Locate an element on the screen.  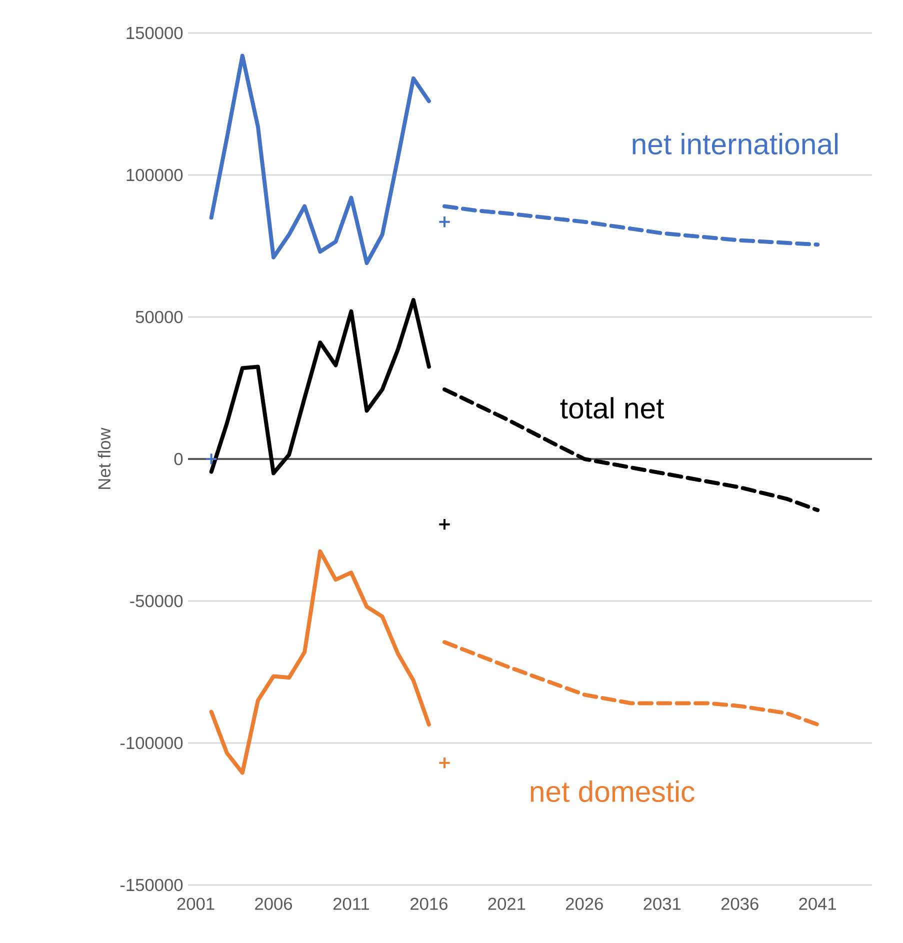
x-tick-label: 2036 is located at coordinates (739, 904).